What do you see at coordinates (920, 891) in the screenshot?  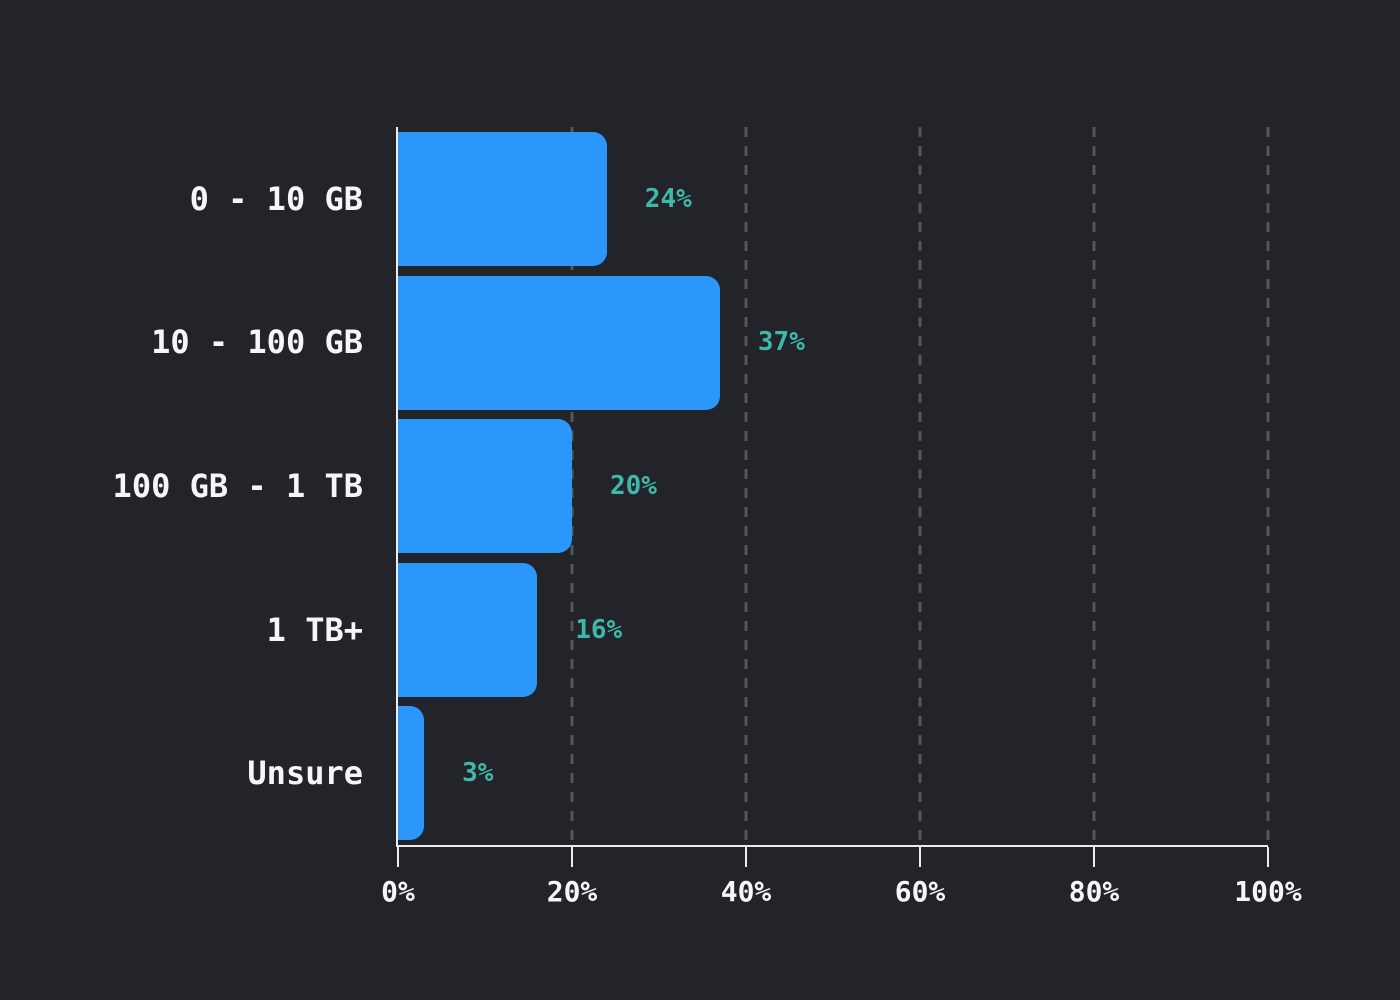 I see `x-axis-tick-label: 60%` at bounding box center [920, 891].